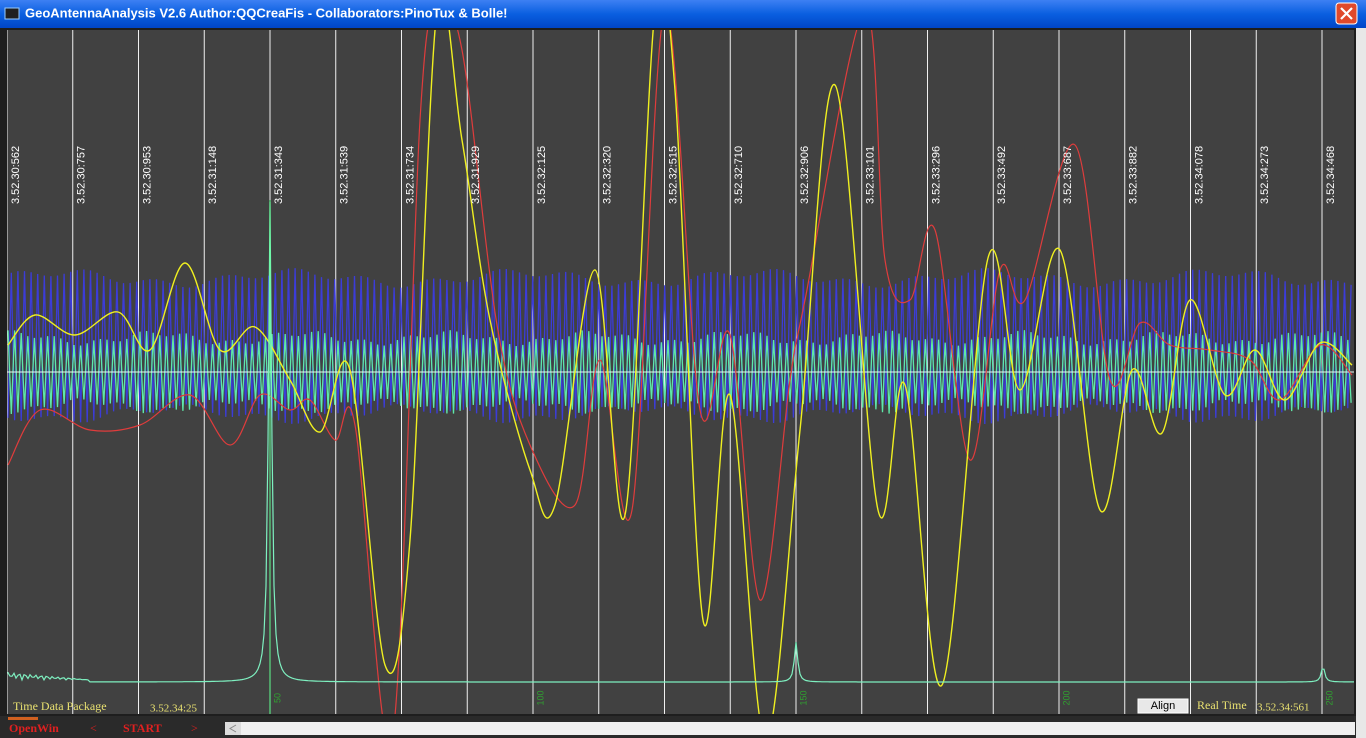 The height and width of the screenshot is (738, 1366). I want to click on timestamp: 3.52.30:953, so click(147, 175).